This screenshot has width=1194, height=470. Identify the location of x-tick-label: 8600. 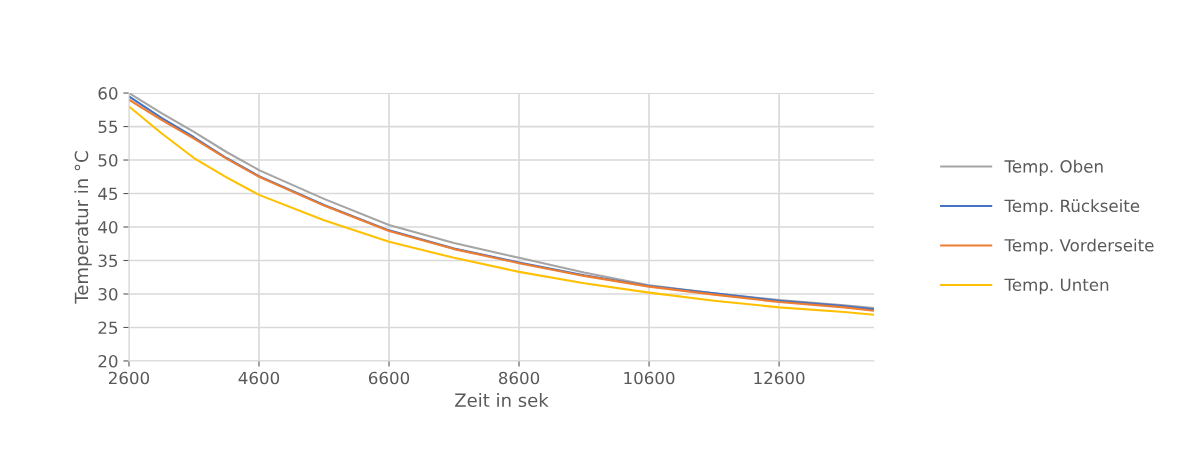
(519, 378).